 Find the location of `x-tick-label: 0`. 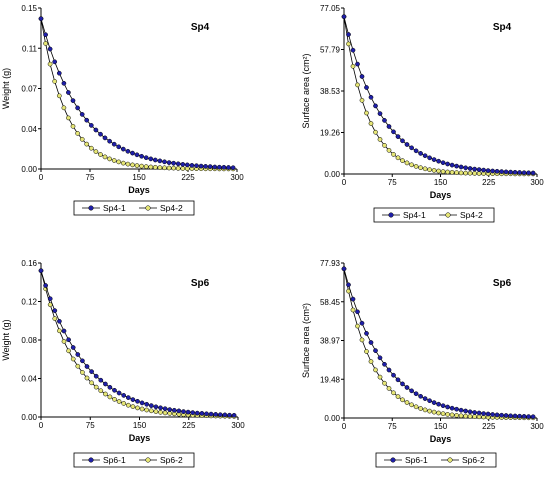

x-tick-label: 0 is located at coordinates (41, 177).